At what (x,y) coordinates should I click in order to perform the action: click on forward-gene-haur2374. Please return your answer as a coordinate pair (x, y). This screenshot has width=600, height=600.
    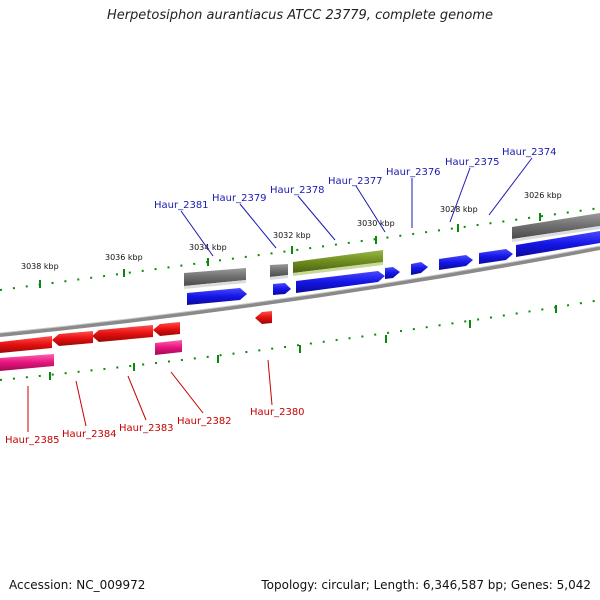
    Looking at the image, I should click on (456, 262).